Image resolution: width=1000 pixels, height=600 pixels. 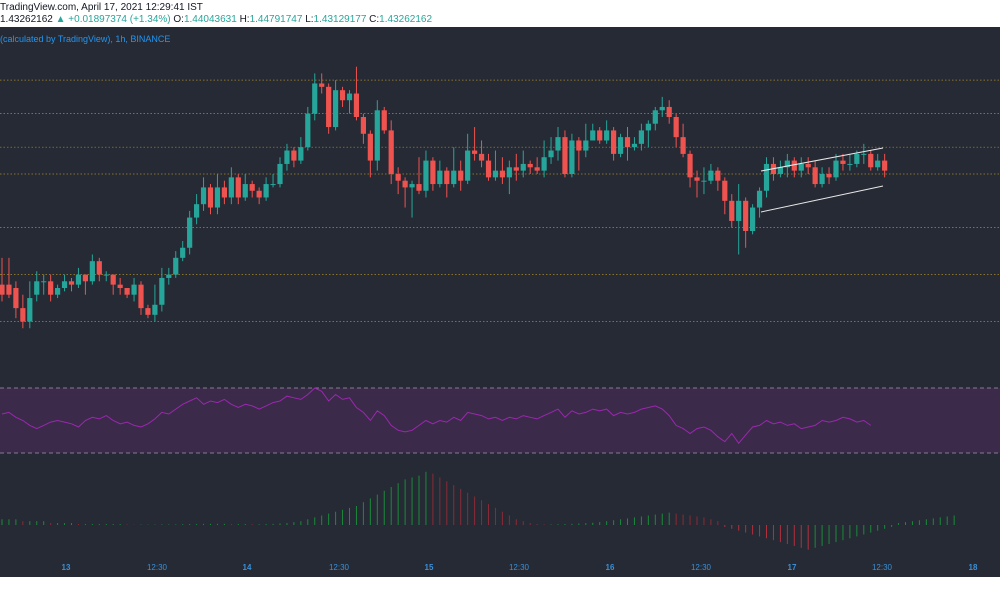 What do you see at coordinates (610, 567) in the screenshot?
I see `x-axis-label: 16` at bounding box center [610, 567].